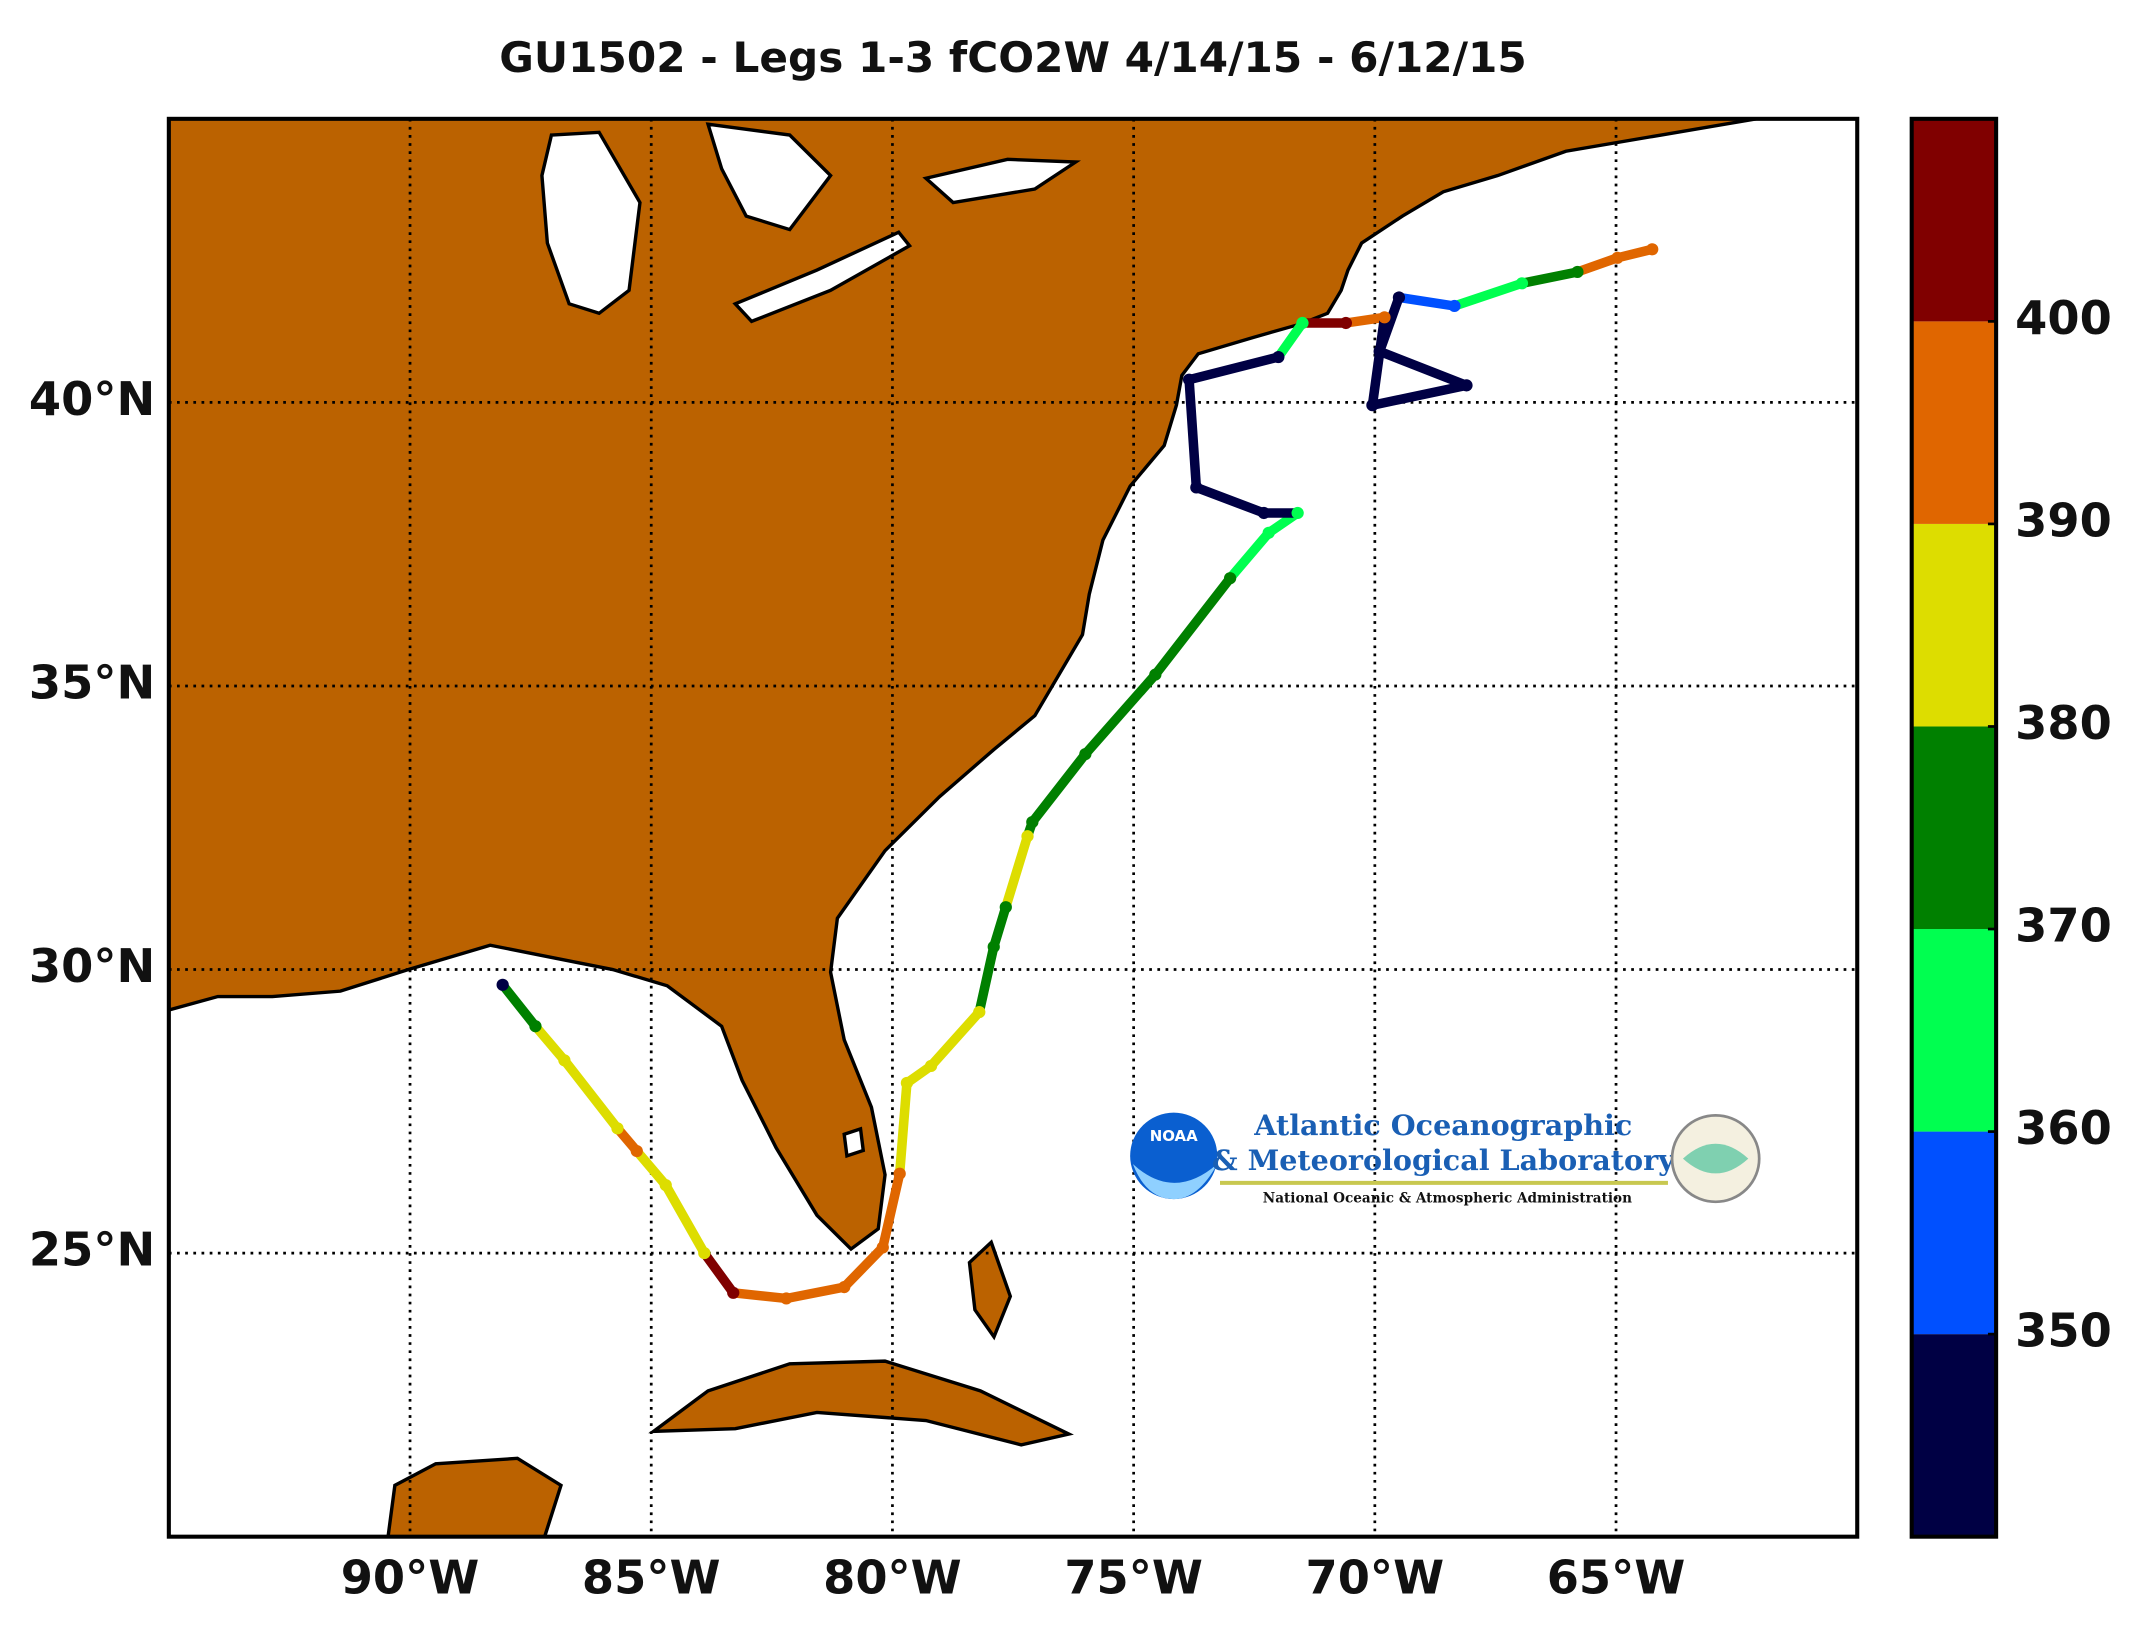  I want to click on colorbar-tick-label: 380, so click(2063, 723).